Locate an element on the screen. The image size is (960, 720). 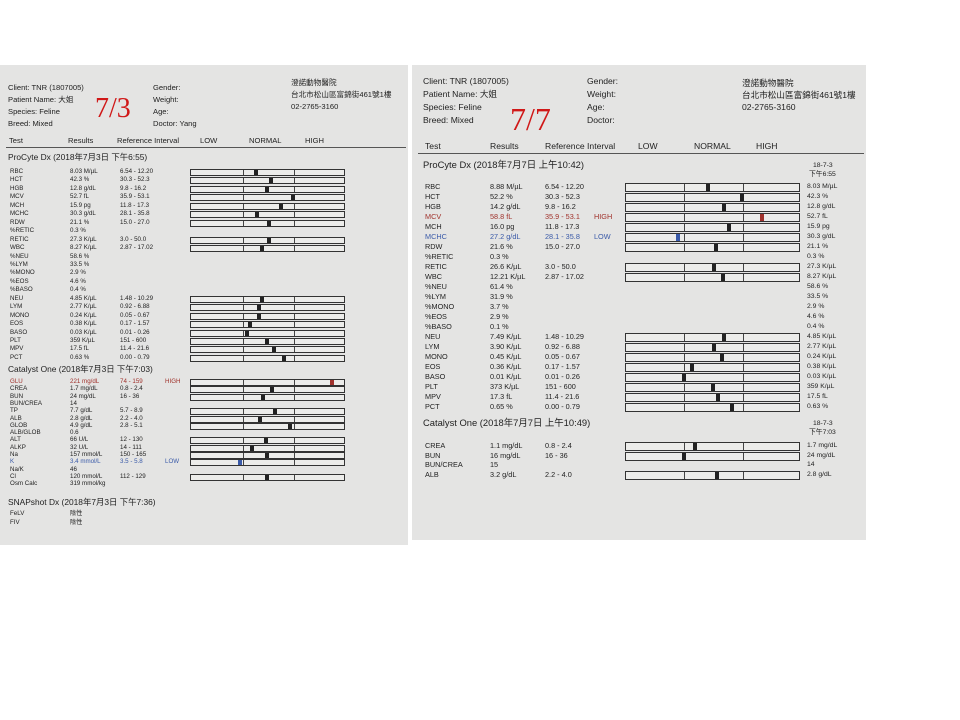
test-name: CREA is located at coordinates (435, 445).